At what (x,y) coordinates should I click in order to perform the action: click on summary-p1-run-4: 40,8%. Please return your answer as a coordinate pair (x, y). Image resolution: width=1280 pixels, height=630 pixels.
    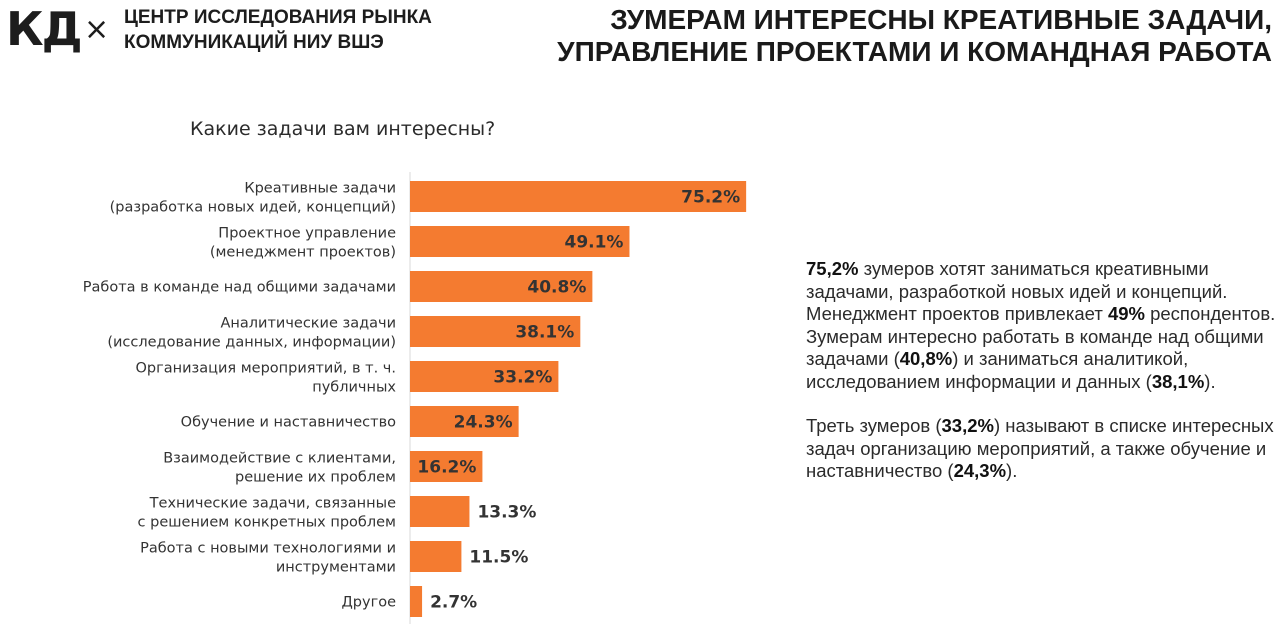
    Looking at the image, I should click on (926, 358).